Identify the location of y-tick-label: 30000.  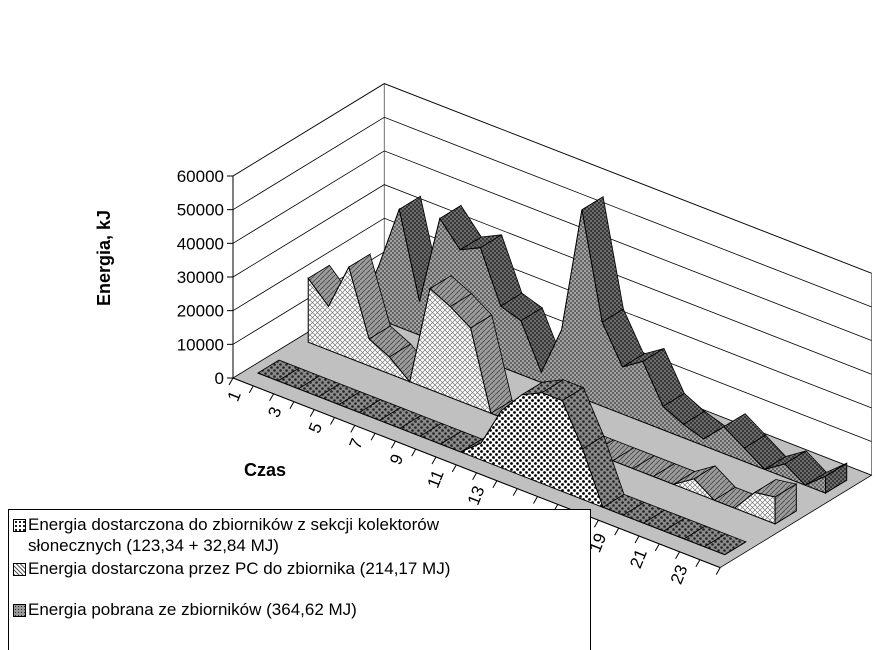
(200, 277).